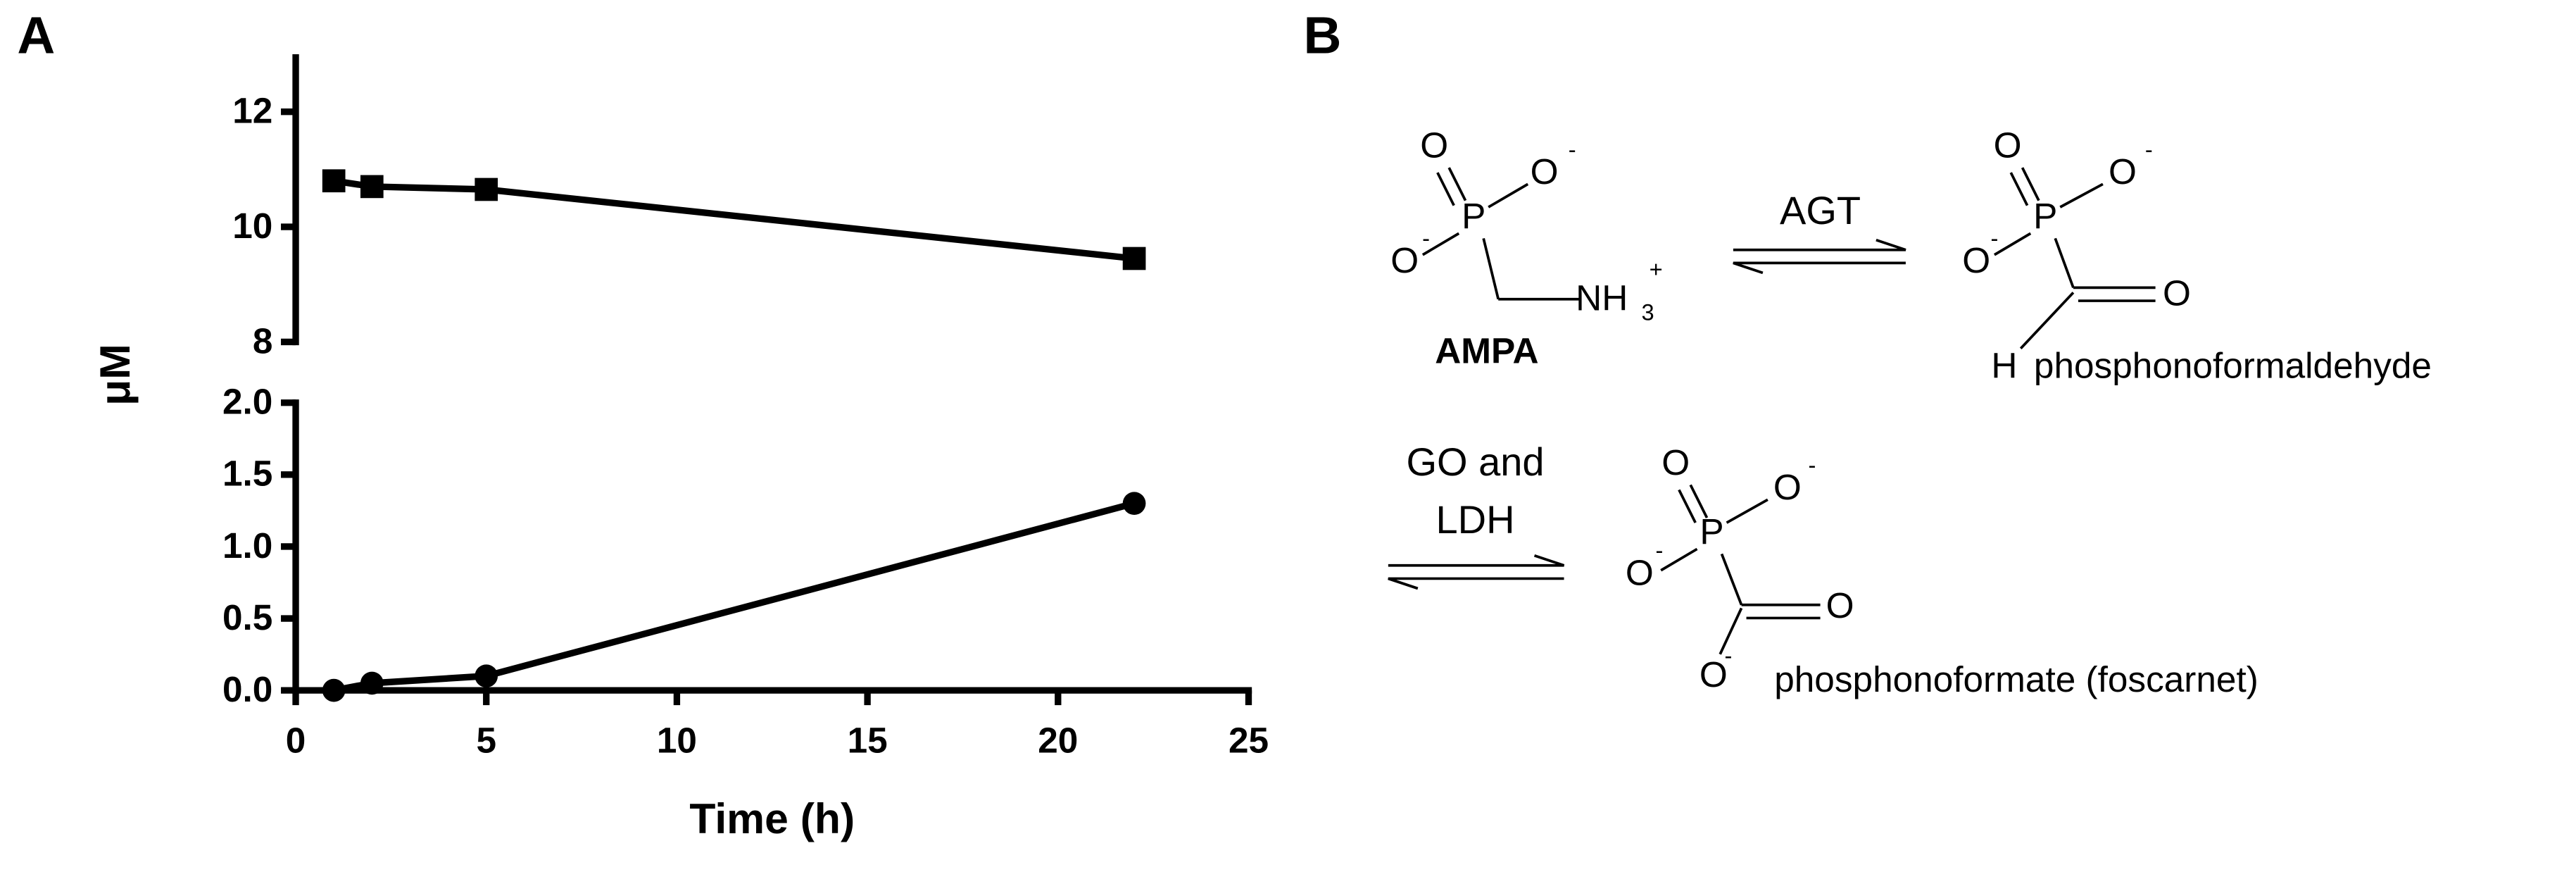 This screenshot has width=2576, height=872. What do you see at coordinates (247, 617) in the screenshot?
I see `y-tick-label: 0.5` at bounding box center [247, 617].